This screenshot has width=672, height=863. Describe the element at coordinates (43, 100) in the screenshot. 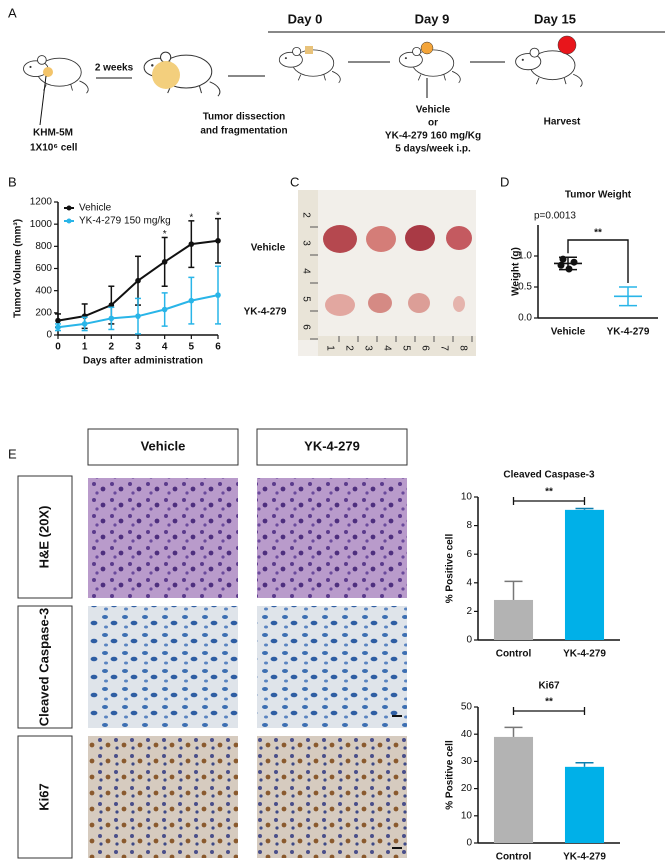

I see `arrow` at that location.